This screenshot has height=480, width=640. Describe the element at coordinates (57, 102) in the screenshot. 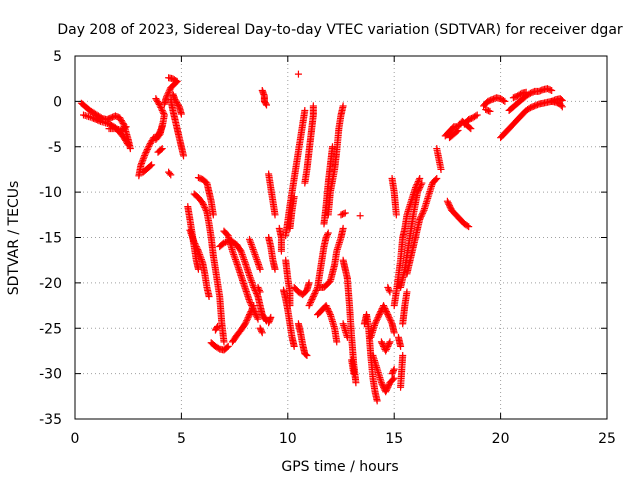

I see `y-tick-label: 0` at that location.